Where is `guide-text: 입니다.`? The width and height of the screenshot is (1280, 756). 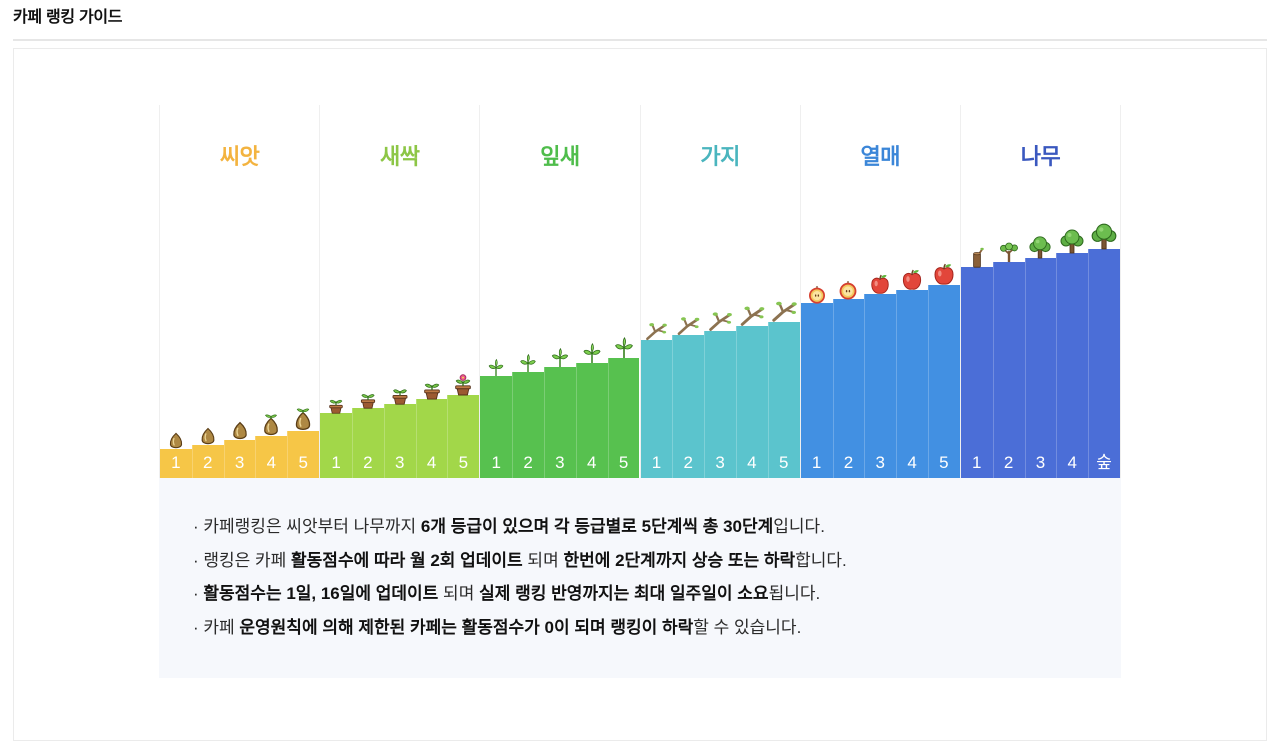
guide-text: 입니다. is located at coordinates (799, 526).